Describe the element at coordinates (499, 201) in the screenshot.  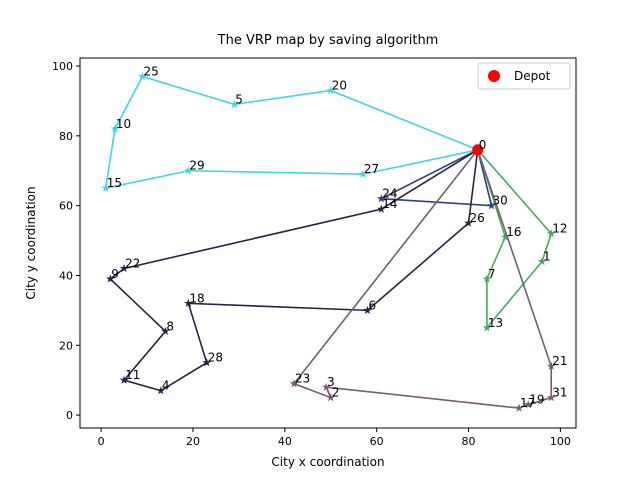
I see `city-label: 30` at that location.